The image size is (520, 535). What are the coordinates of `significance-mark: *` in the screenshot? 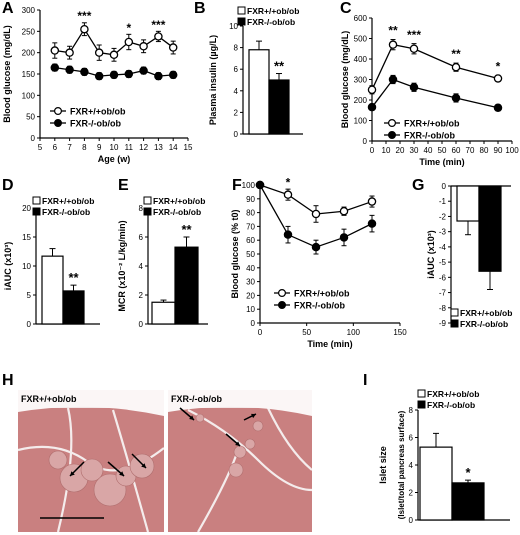 It's located at (468, 472).